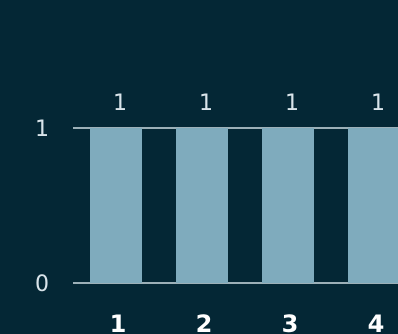 The height and width of the screenshot is (334, 398). What do you see at coordinates (42, 284) in the screenshot?
I see `y-tick-label-0: 0` at bounding box center [42, 284].